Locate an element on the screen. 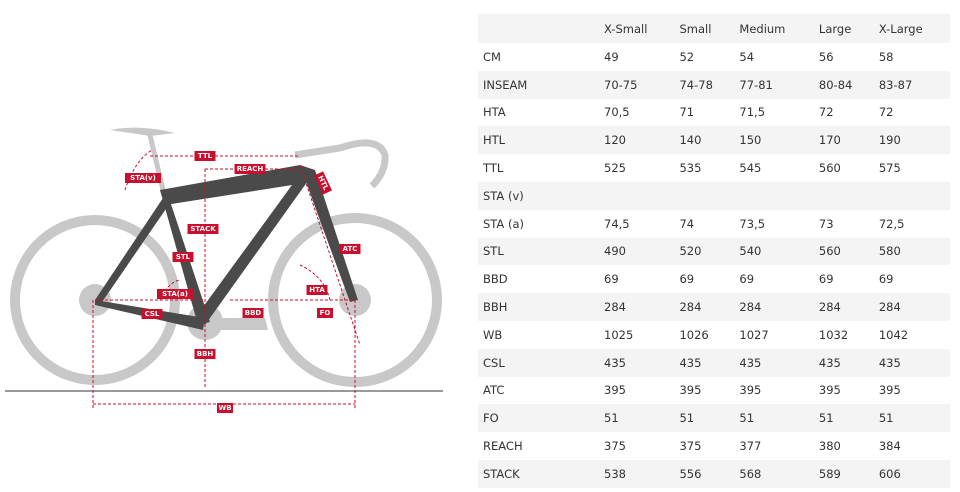  handlebar is located at coordinates (341, 164).